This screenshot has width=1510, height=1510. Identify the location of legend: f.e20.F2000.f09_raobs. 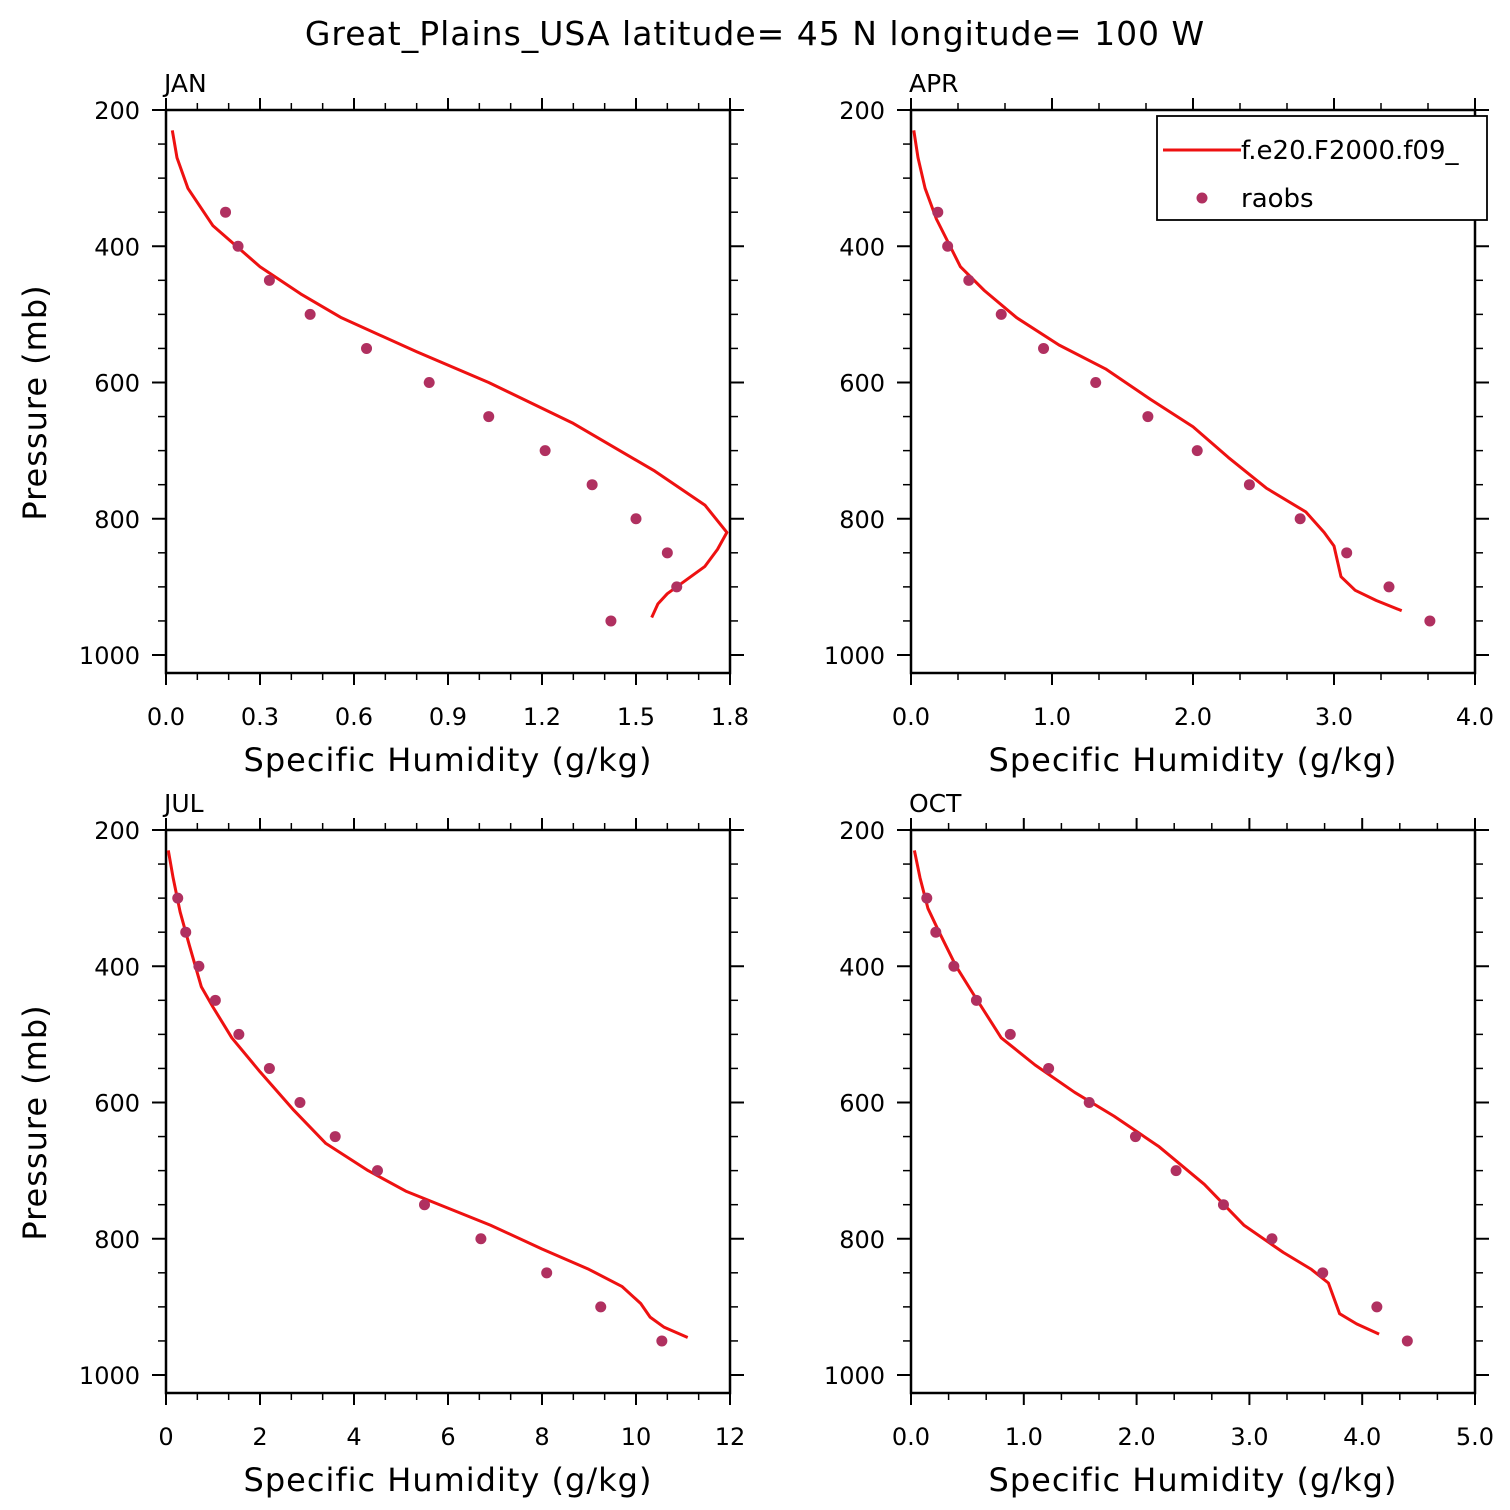
(1322, 168).